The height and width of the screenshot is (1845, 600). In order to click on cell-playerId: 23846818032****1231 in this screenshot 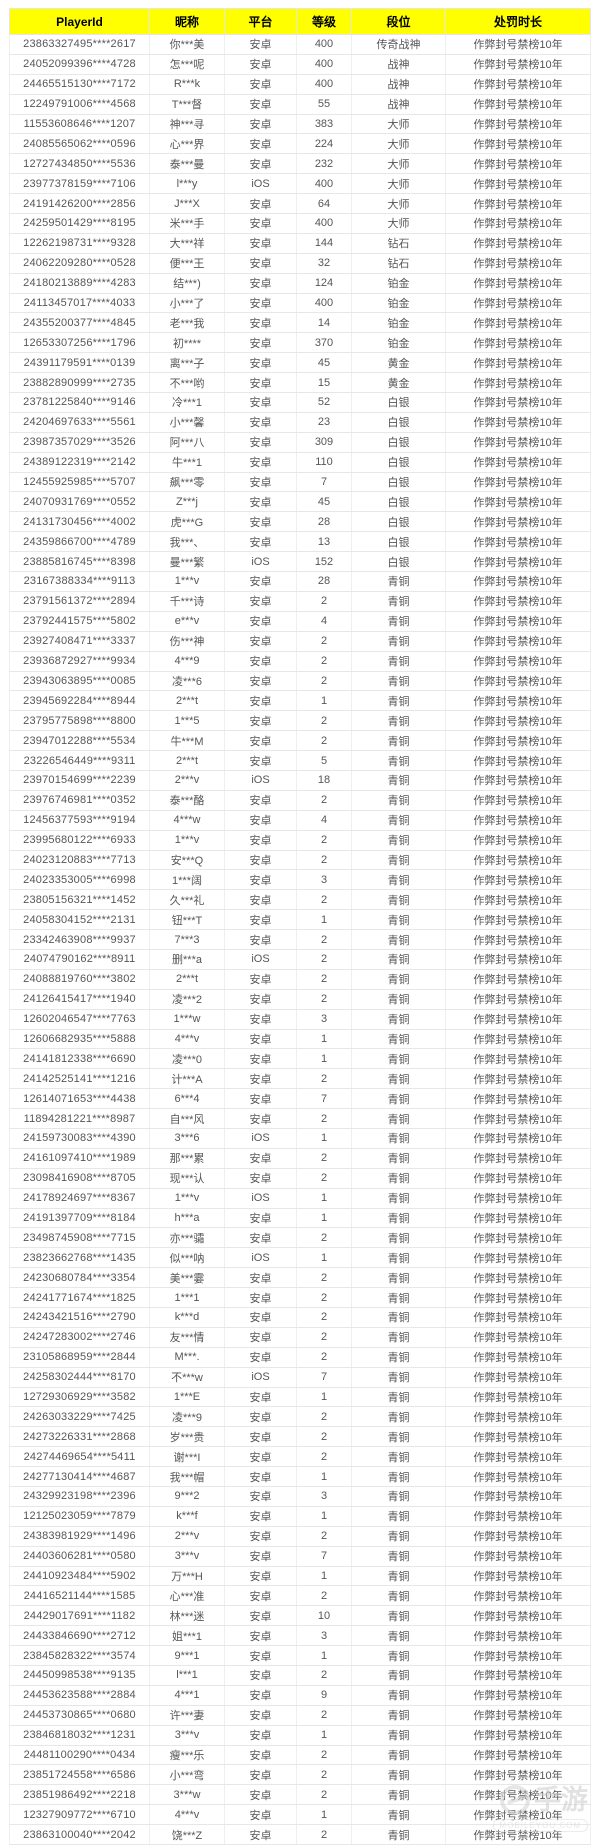, I will do `click(79, 1735)`.